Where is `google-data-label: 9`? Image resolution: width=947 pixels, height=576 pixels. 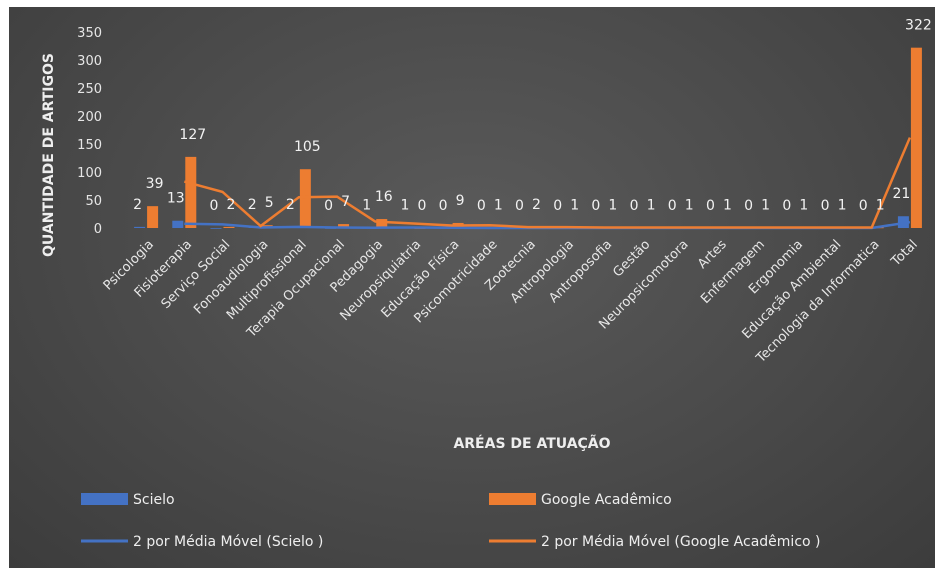 google-data-label: 9 is located at coordinates (460, 201).